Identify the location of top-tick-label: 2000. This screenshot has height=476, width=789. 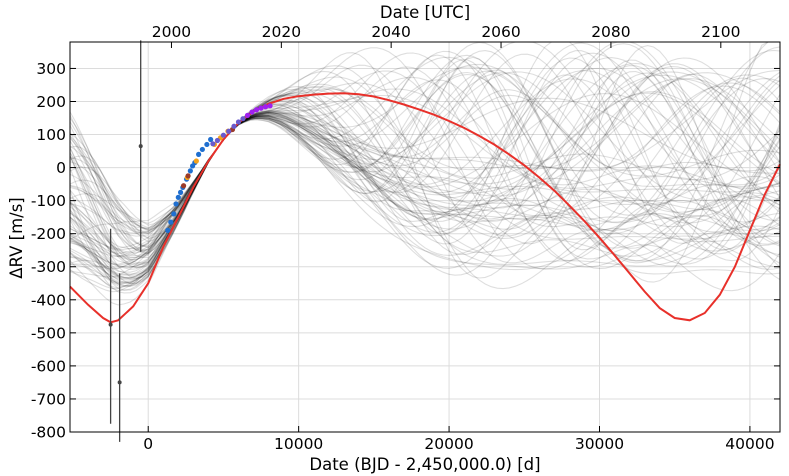
(171, 32).